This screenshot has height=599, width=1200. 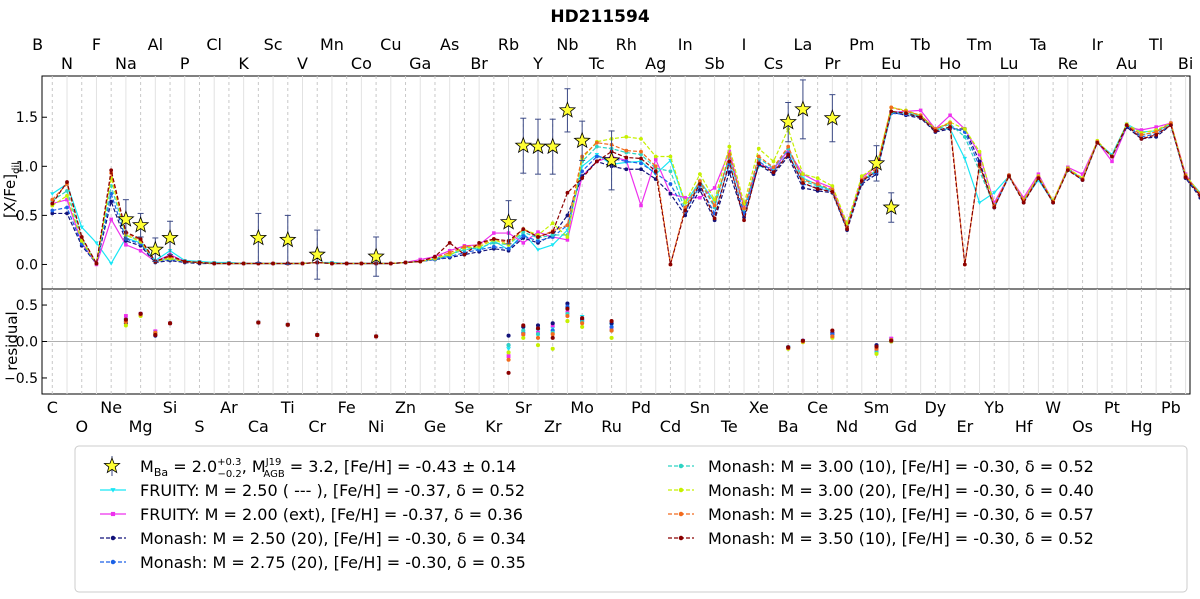 What do you see at coordinates (1126, 63) in the screenshot?
I see `top-element-label: Au` at bounding box center [1126, 63].